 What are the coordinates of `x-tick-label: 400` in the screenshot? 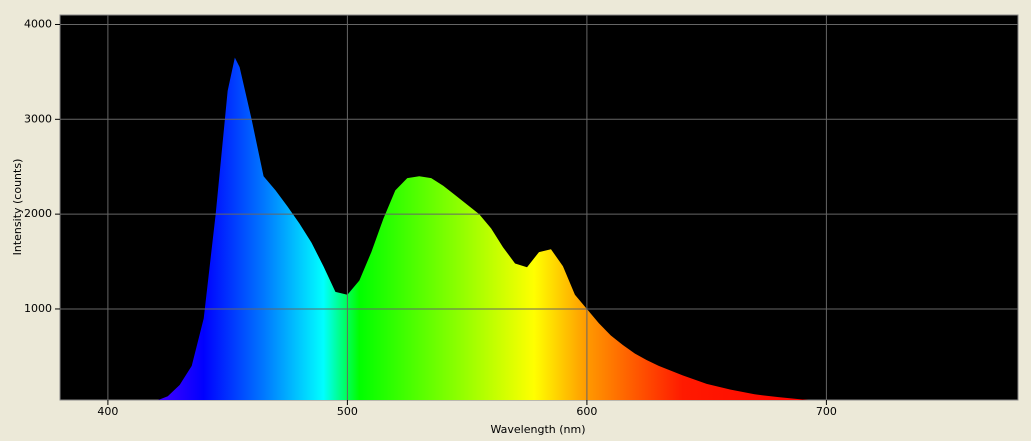 It's located at (107, 411).